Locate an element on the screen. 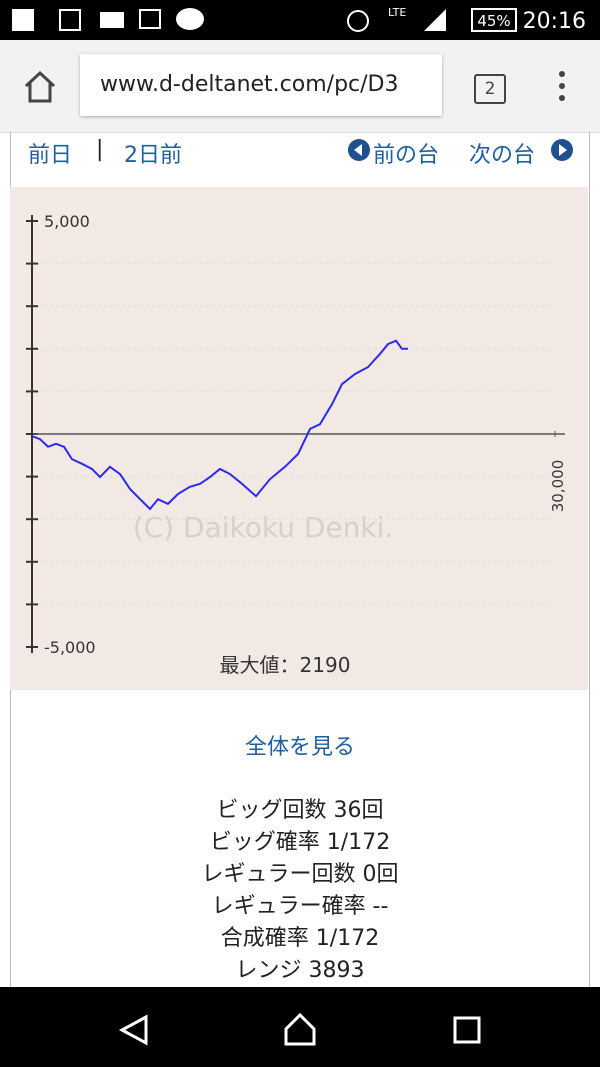 This screenshot has width=600, height=1067. data-line is located at coordinates (220, 425).